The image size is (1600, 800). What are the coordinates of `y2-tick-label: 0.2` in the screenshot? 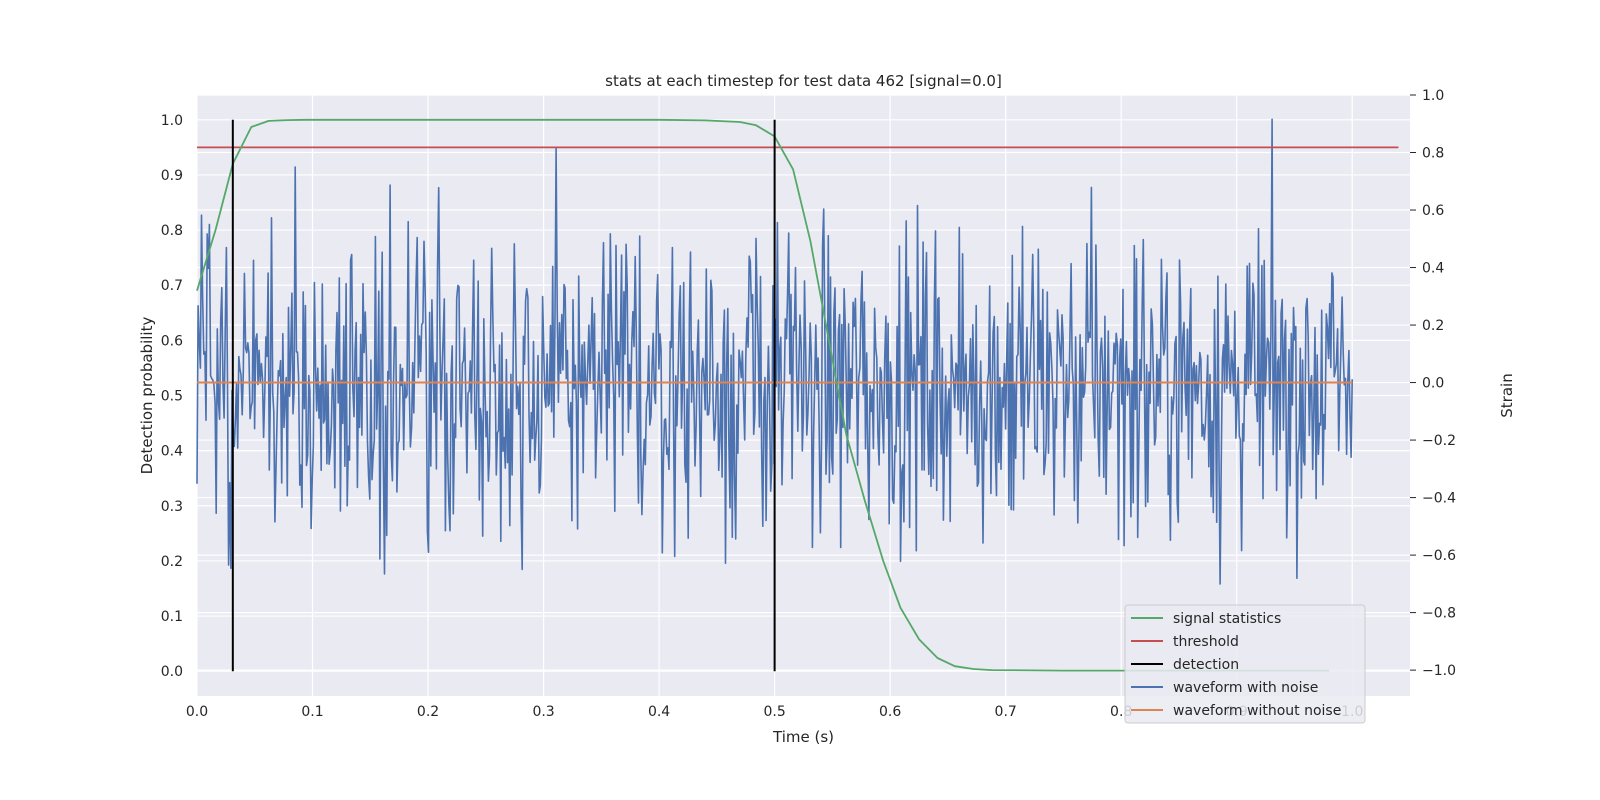 It's located at (1433, 326).